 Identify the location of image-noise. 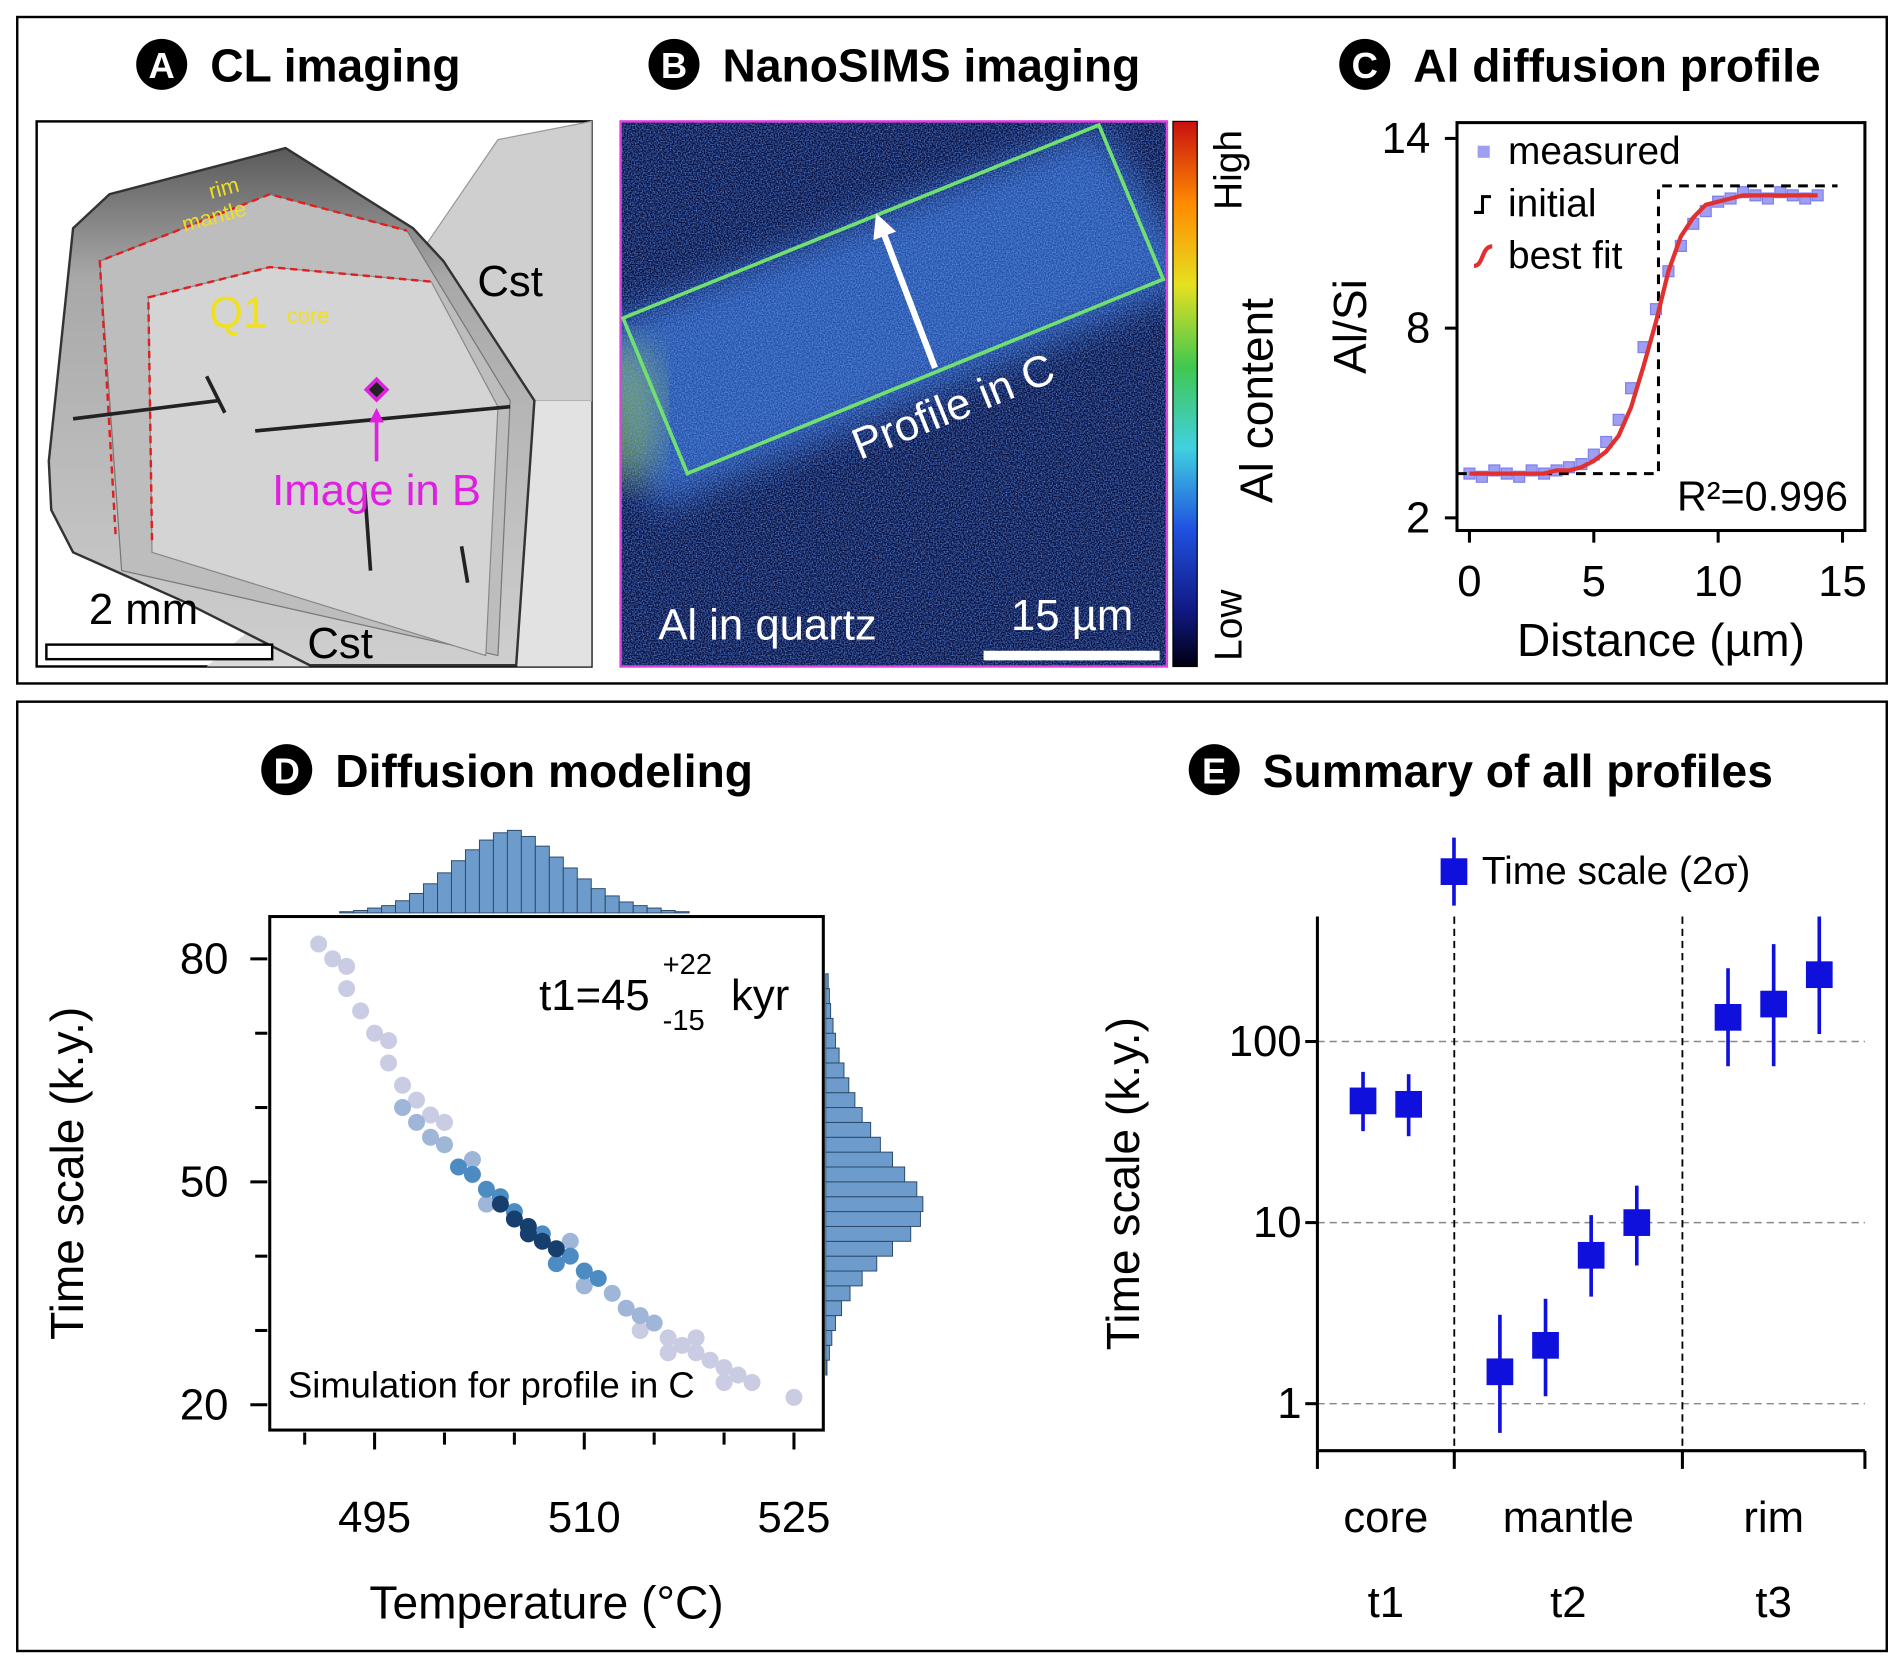
(893, 394).